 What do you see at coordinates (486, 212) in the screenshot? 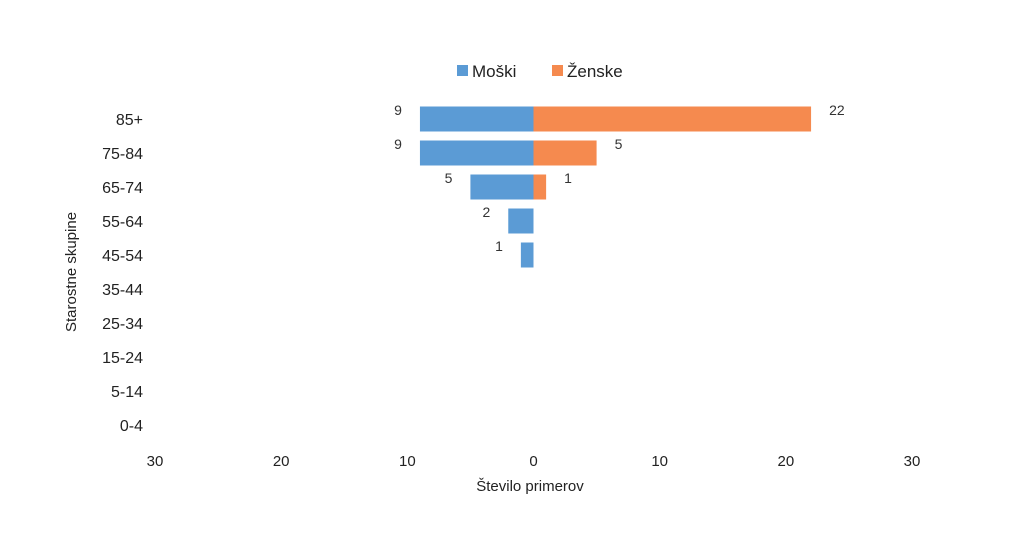
I see `data-label-moski-55-64: 2` at bounding box center [486, 212].